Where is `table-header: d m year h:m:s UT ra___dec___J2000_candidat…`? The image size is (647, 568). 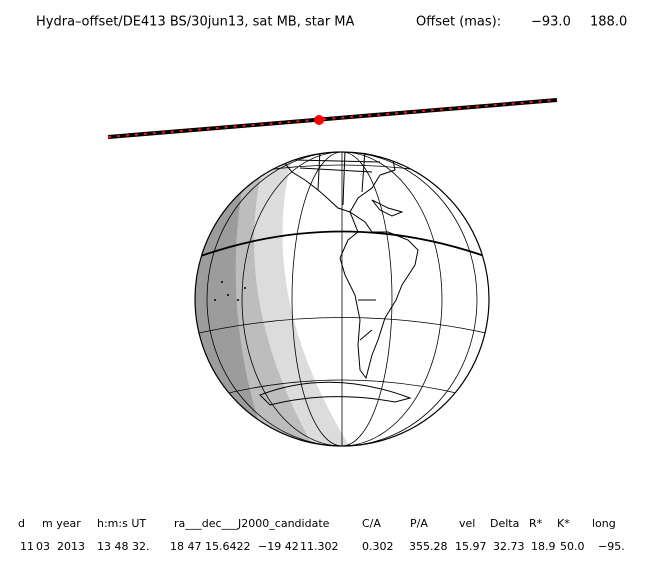 table-header: d m year h:m:s UT ra___dec___J2000_candidat… is located at coordinates (317, 523).